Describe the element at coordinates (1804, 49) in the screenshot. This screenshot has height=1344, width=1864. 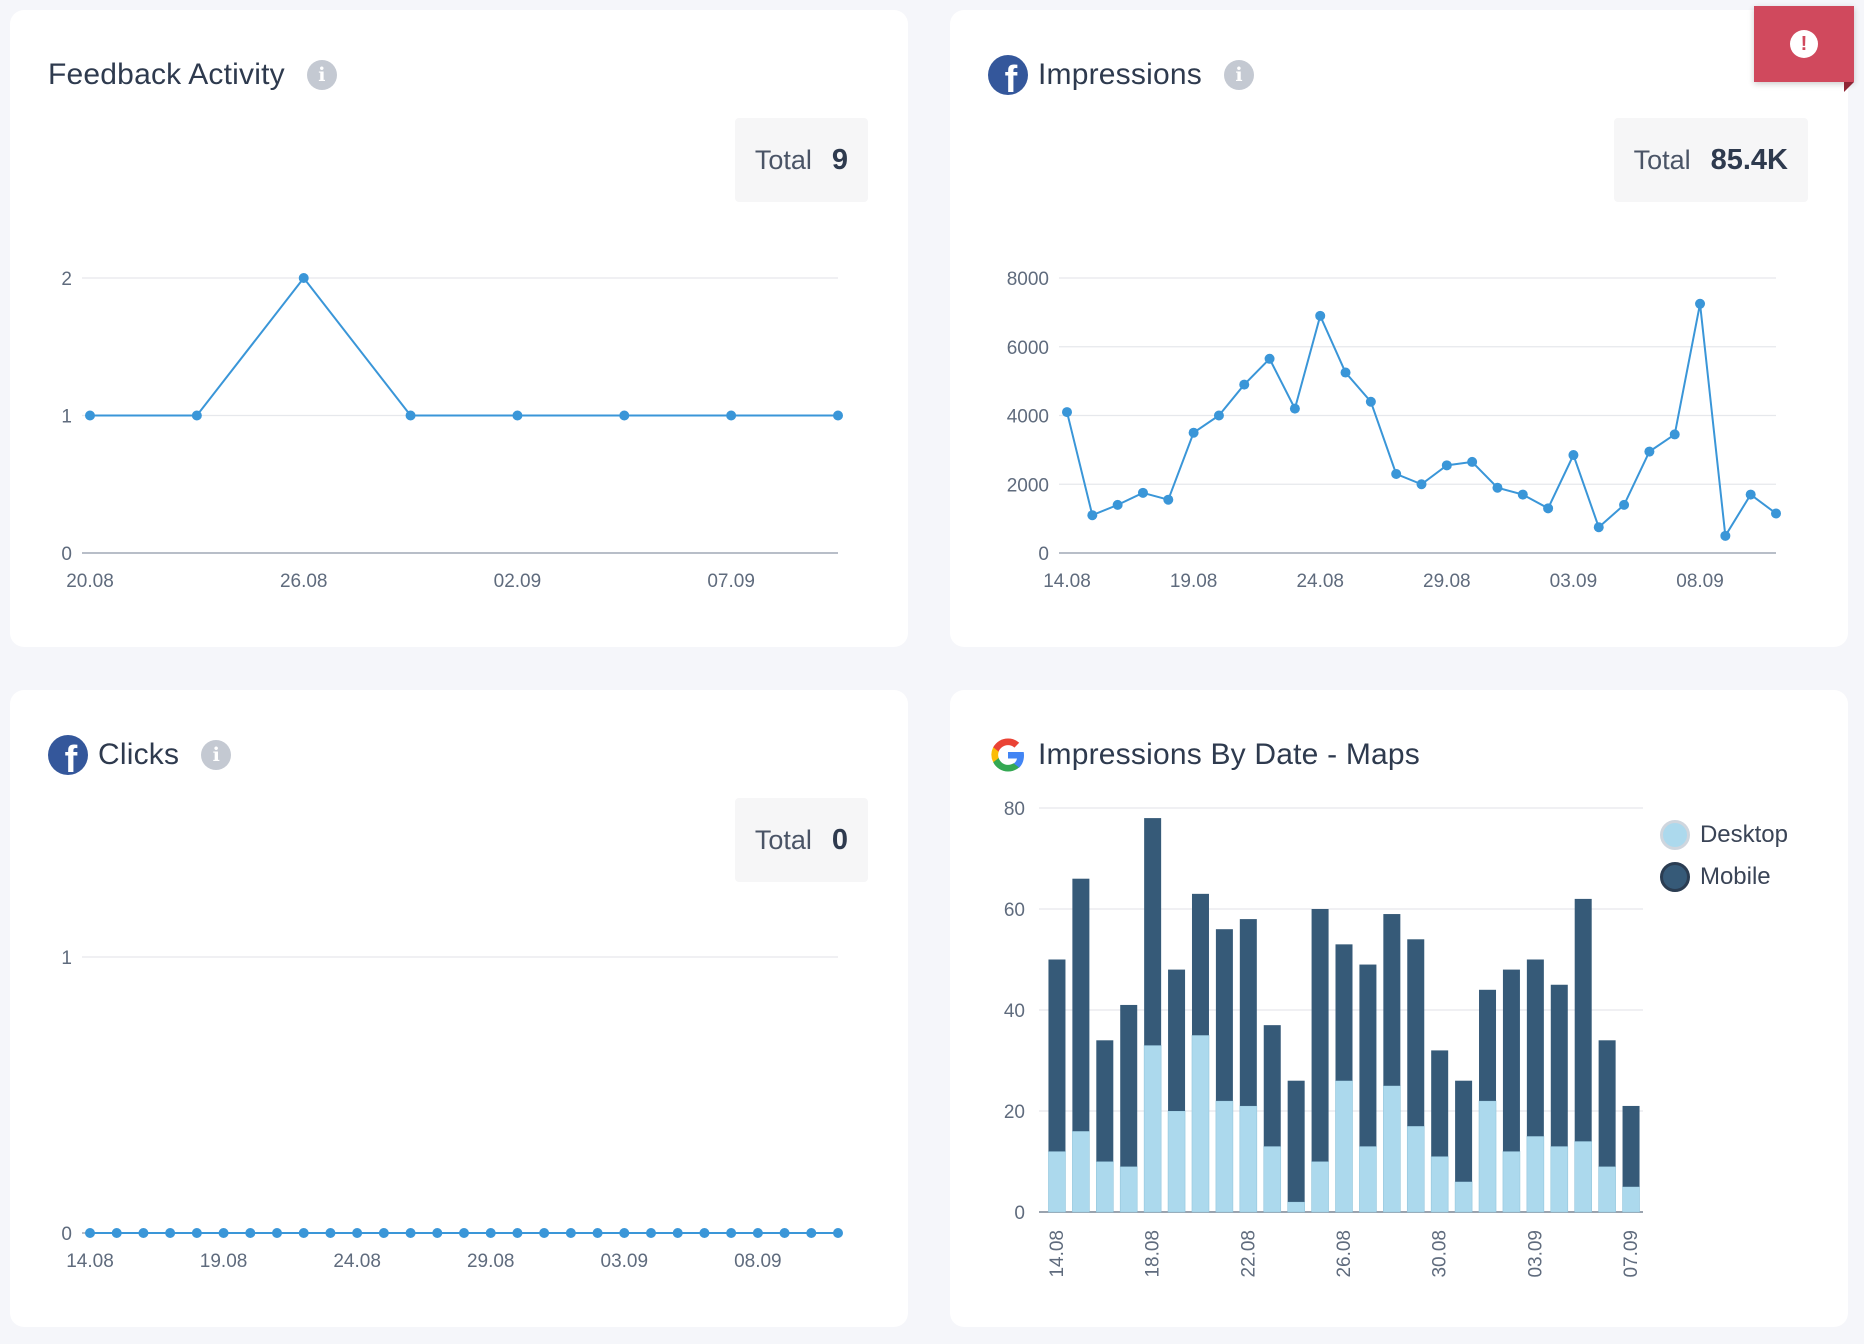
I see `alert-badge: !` at that location.